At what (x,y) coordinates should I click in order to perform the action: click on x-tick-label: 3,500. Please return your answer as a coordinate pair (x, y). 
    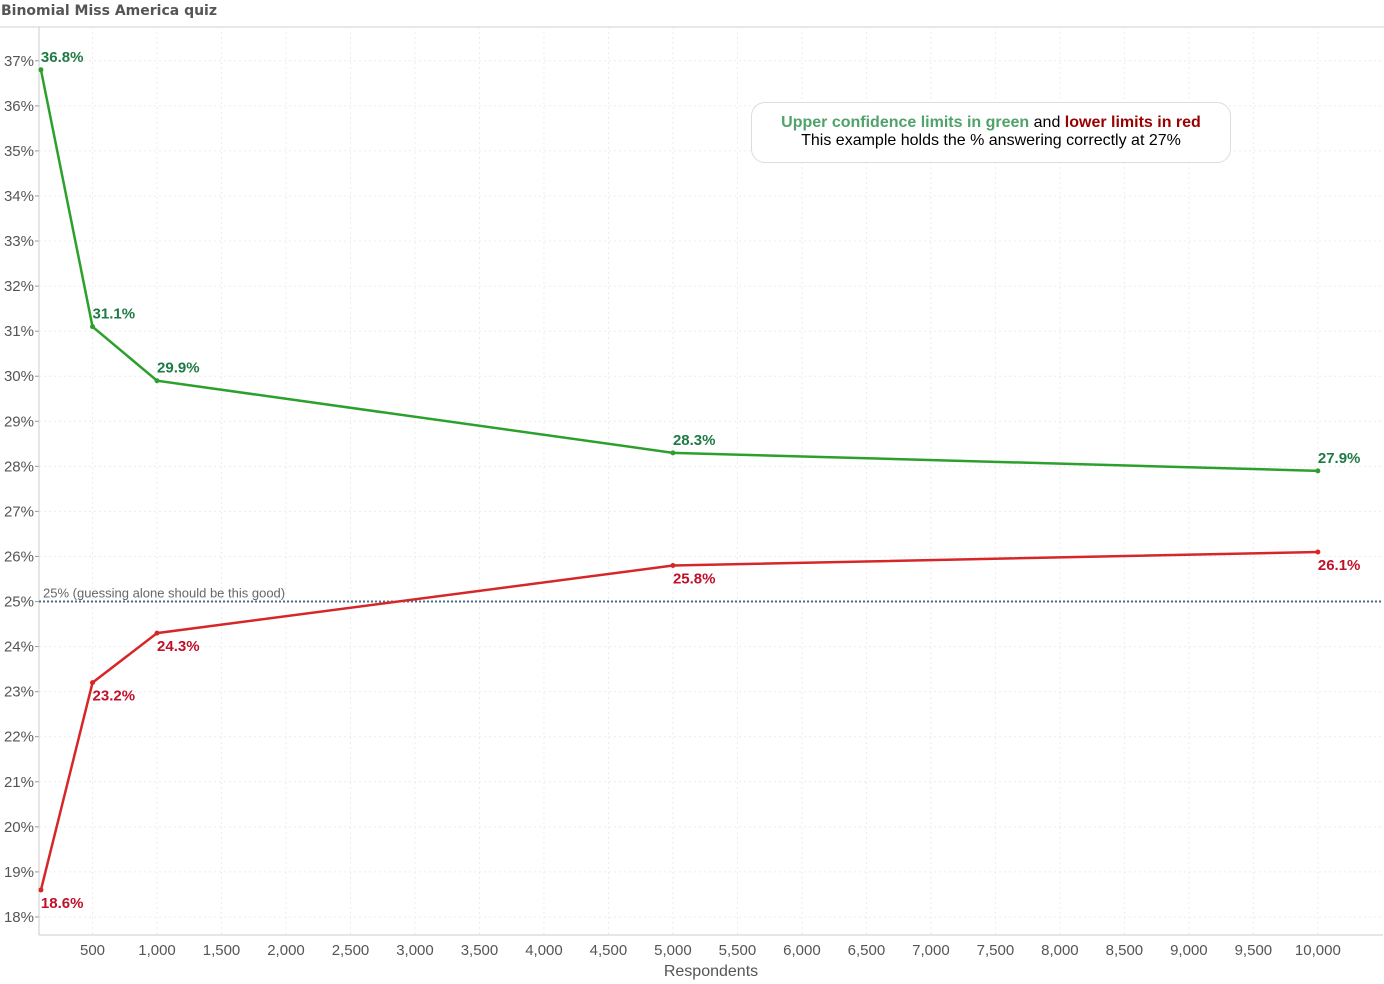
    Looking at the image, I should click on (480, 950).